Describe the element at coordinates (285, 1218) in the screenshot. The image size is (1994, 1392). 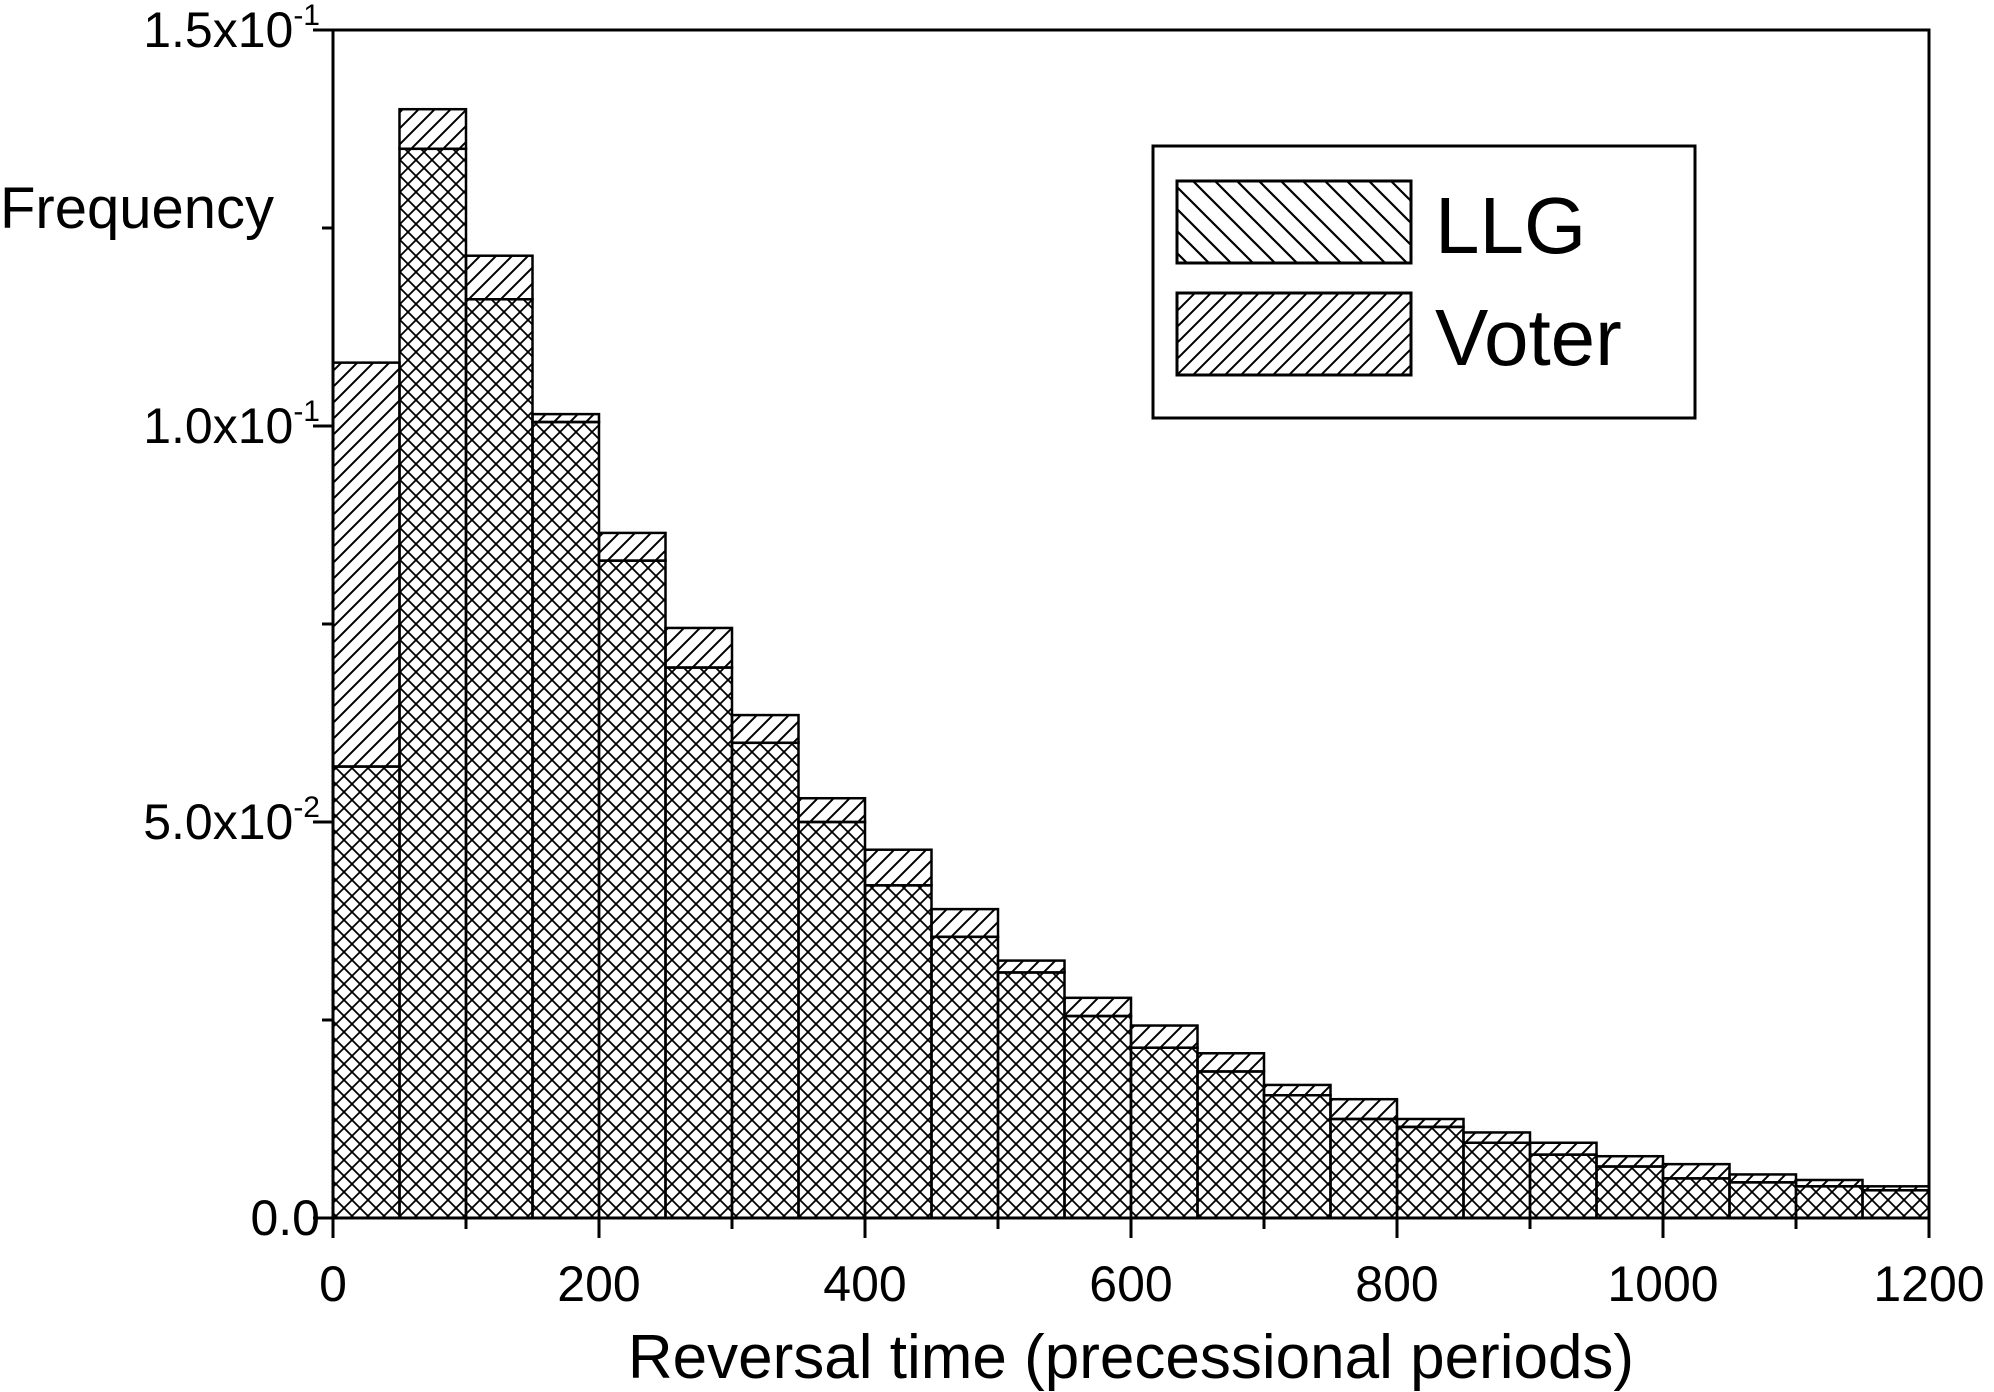
I see `y-tick-label: 0.0` at that location.